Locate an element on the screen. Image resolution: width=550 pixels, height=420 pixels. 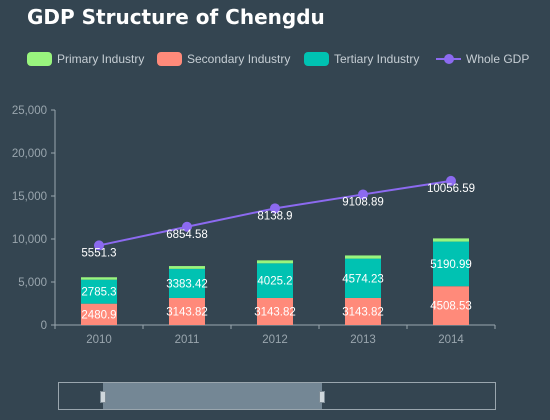
legend-item-primary: Primary Industry is located at coordinates (85, 59).